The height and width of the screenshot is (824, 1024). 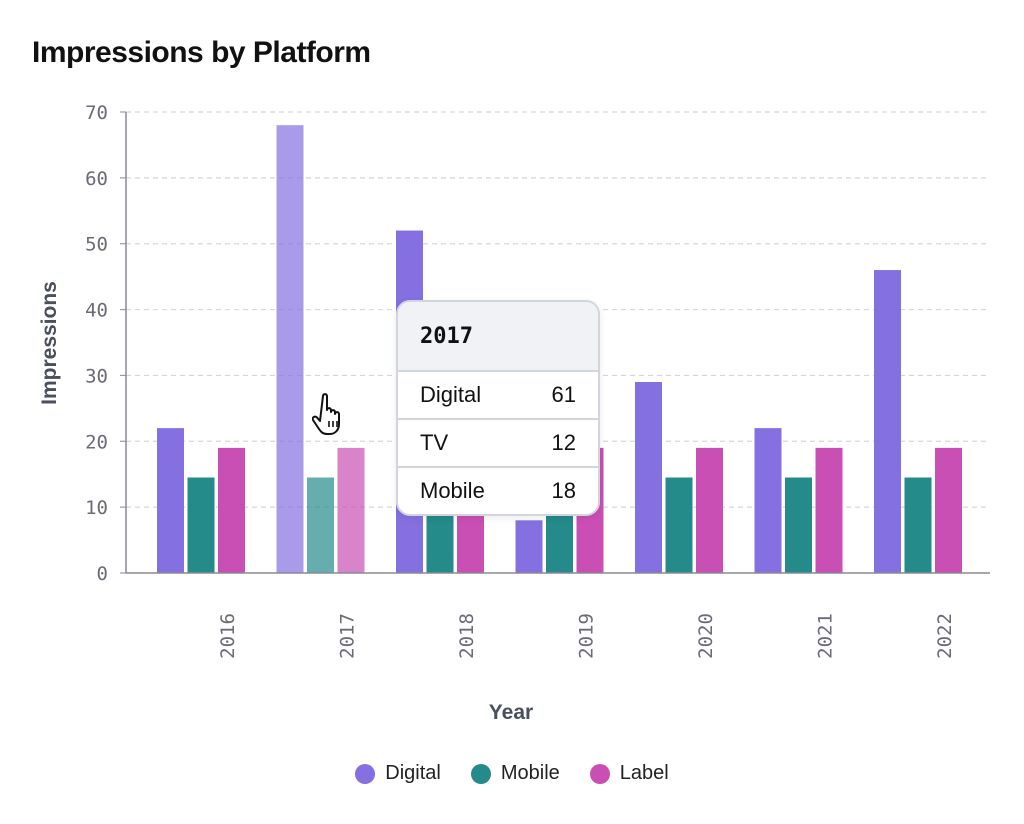 What do you see at coordinates (102, 574) in the screenshot?
I see `y-tick-label: 0` at bounding box center [102, 574].